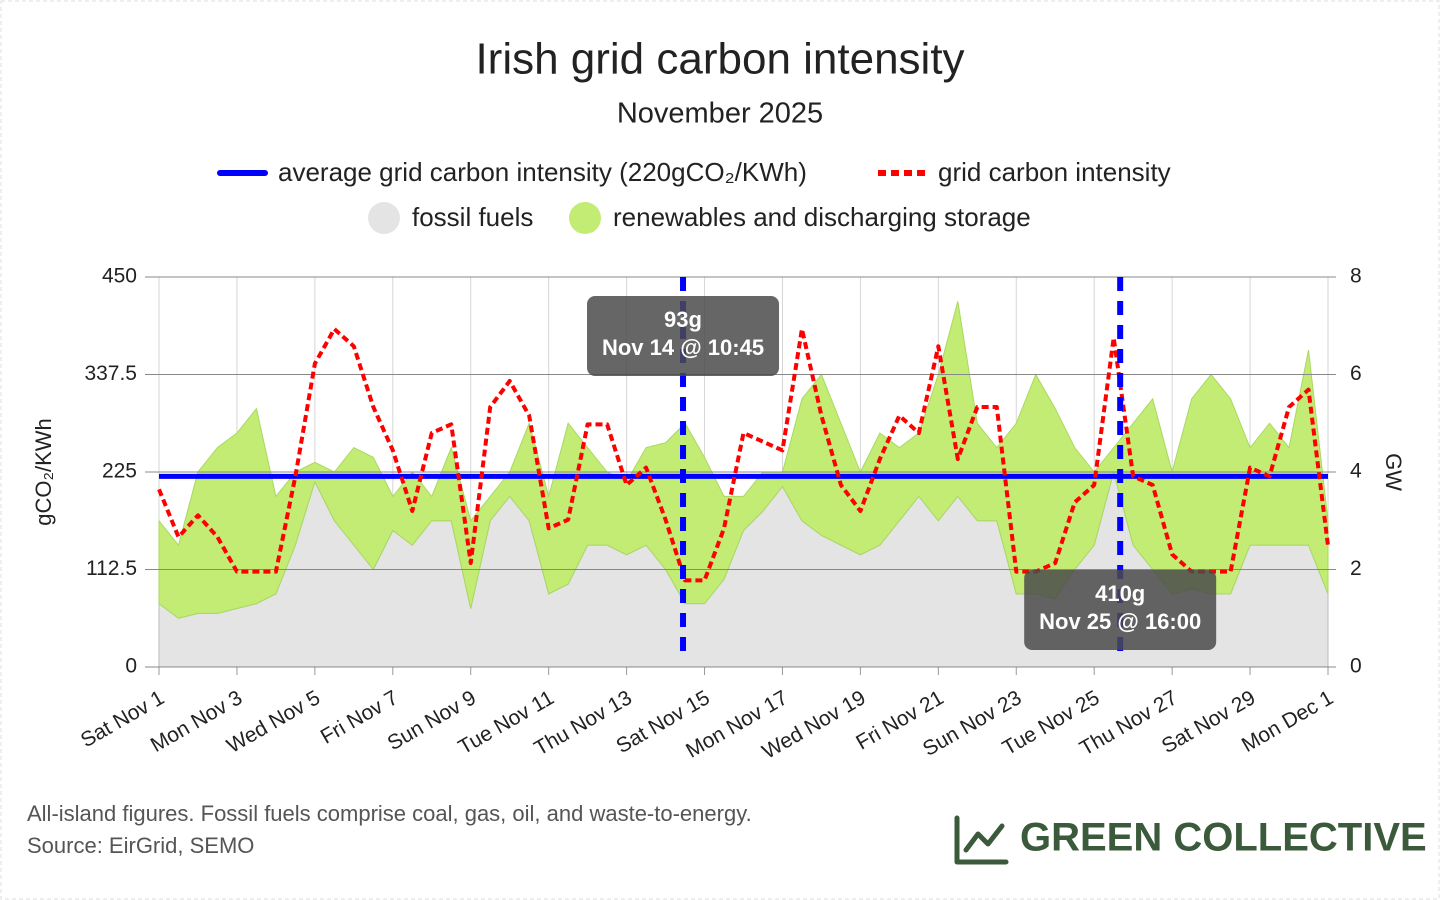  What do you see at coordinates (720, 114) in the screenshot?
I see `chart-subtitle: November 2025` at bounding box center [720, 114].